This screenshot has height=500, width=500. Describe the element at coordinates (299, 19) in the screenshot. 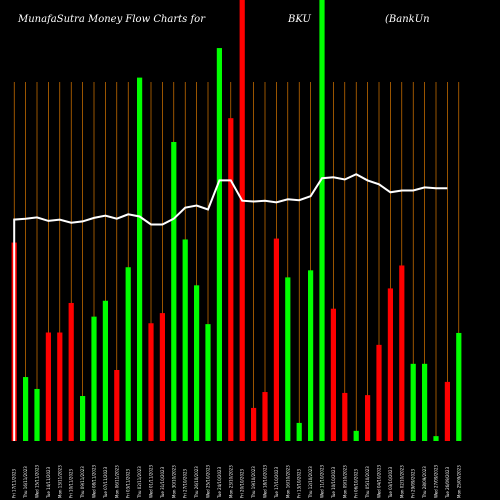

I see `chart-symbol: BKU` at that location.